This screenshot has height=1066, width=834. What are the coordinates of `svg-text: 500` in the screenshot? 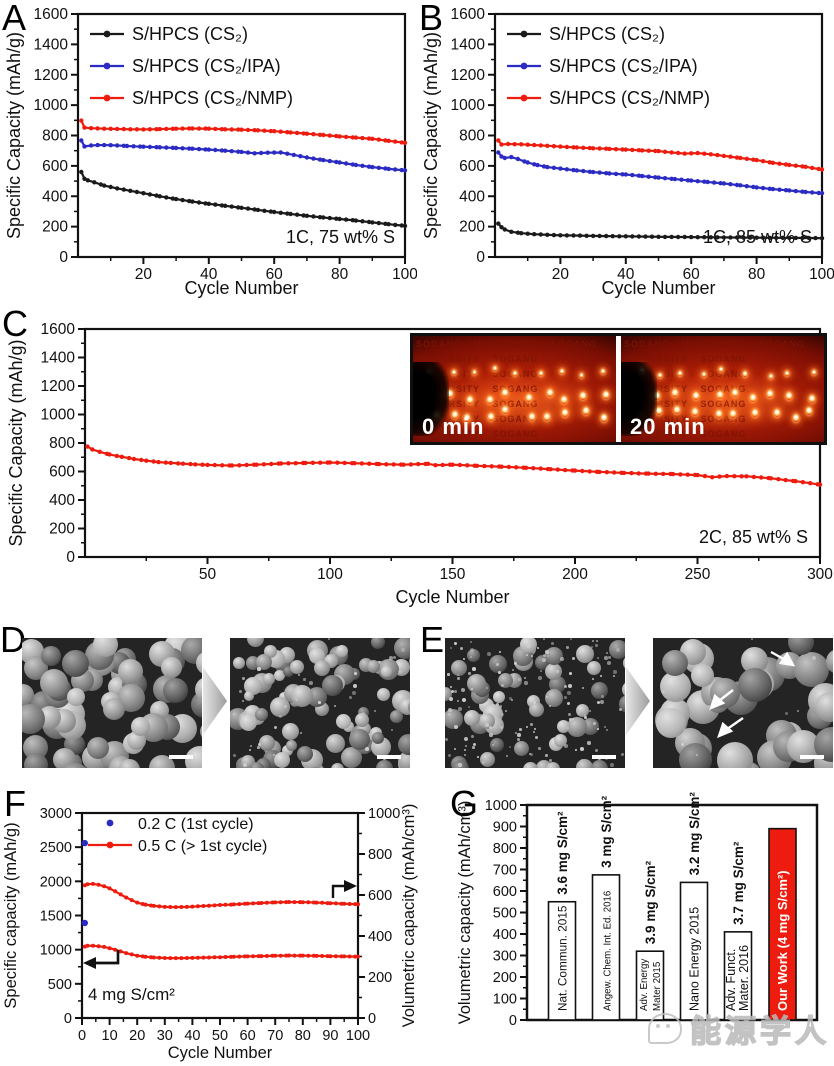 It's located at (505, 914).